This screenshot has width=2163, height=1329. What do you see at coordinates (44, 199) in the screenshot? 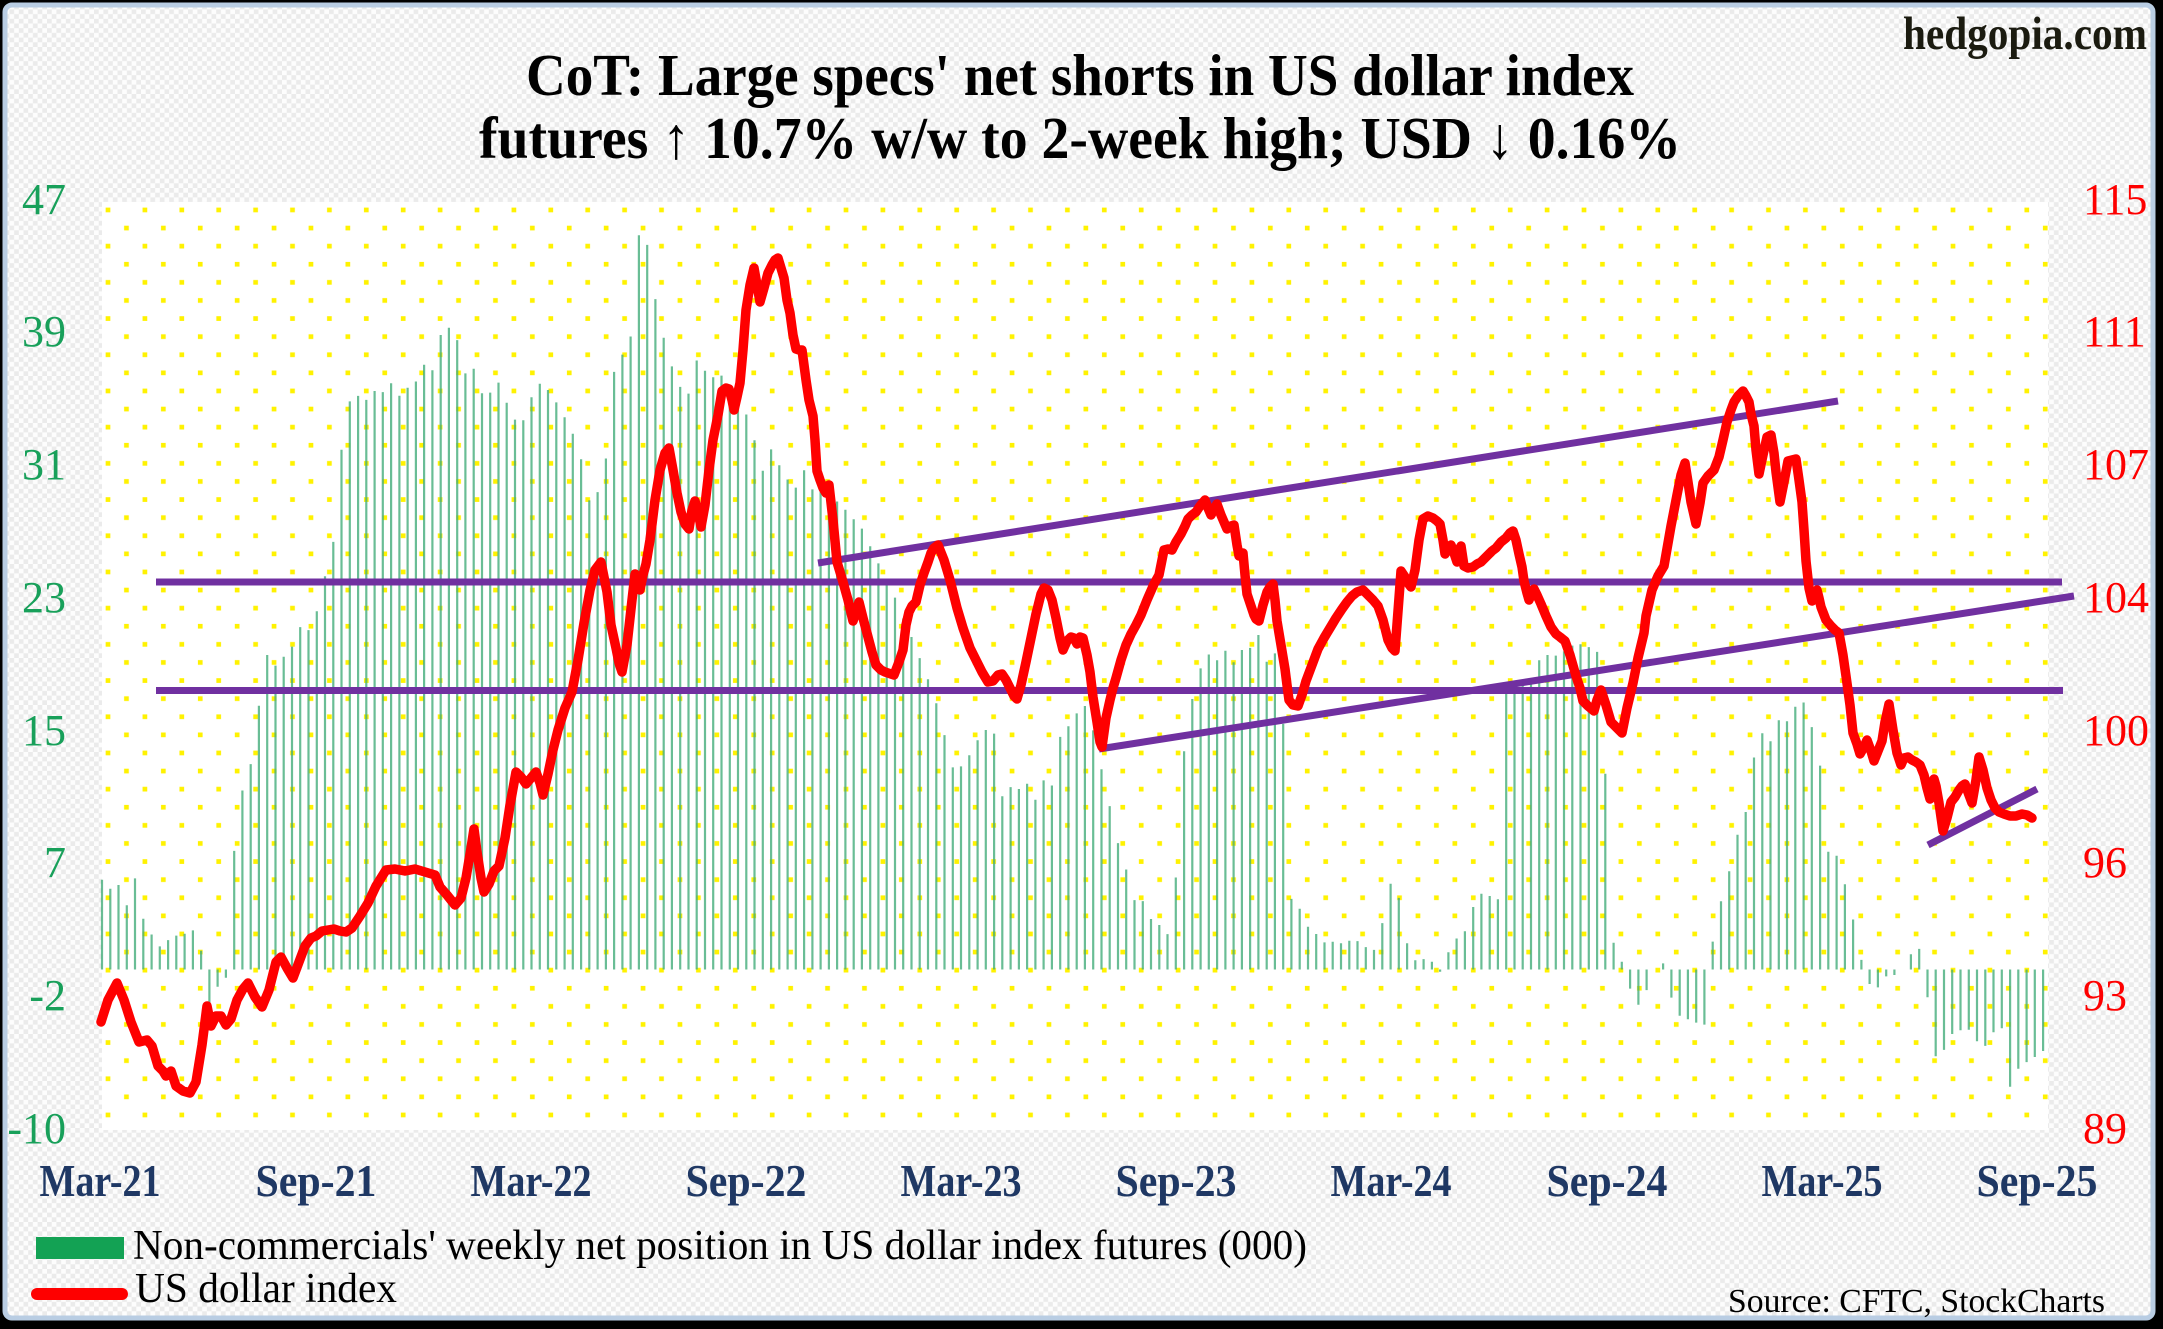
I see `svg-text: 47` at bounding box center [44, 199].